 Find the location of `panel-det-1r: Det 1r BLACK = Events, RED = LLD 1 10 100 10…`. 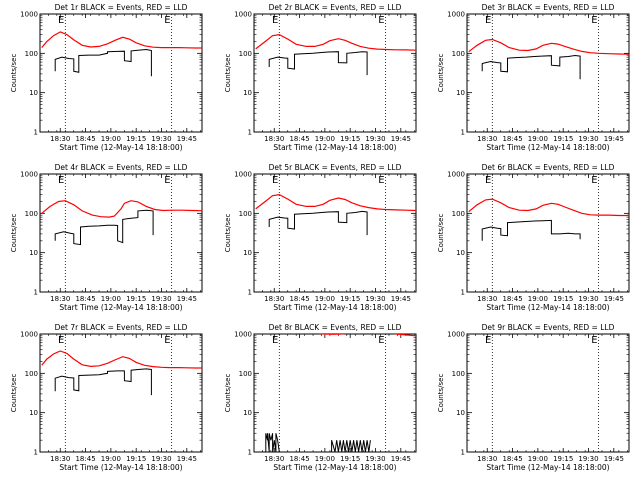

panel-det-1r: Det 1r BLACK = Events, RED = LLD 1 10 100 10… is located at coordinates (106, 77).